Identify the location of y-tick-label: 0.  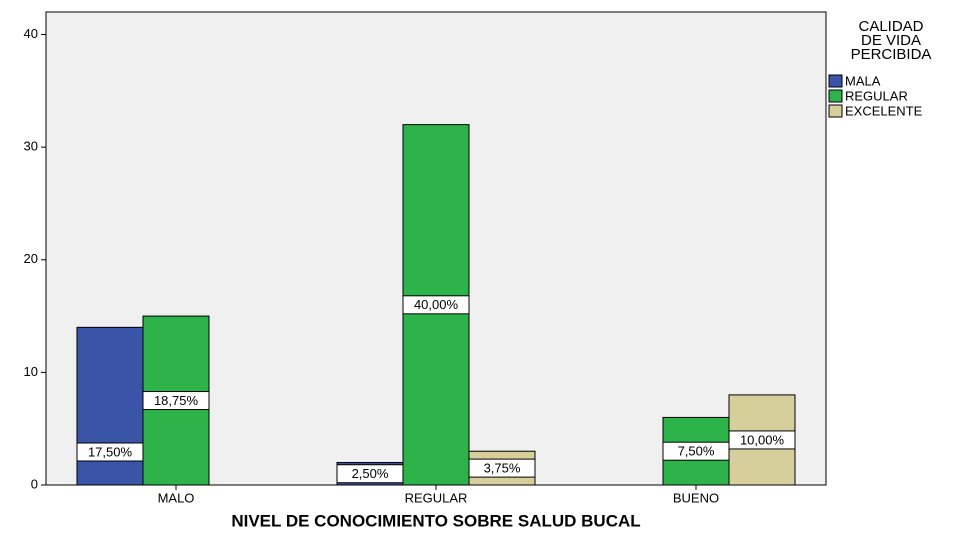
(34, 483).